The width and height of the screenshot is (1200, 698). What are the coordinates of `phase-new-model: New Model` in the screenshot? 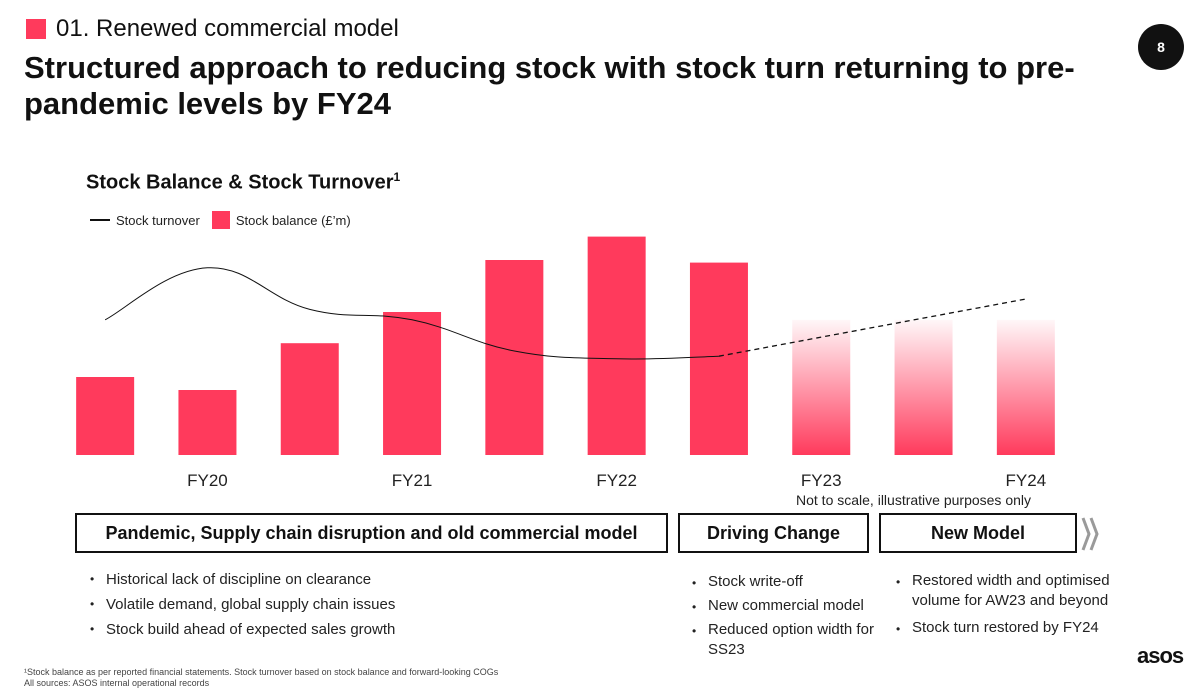 It's located at (978, 533).